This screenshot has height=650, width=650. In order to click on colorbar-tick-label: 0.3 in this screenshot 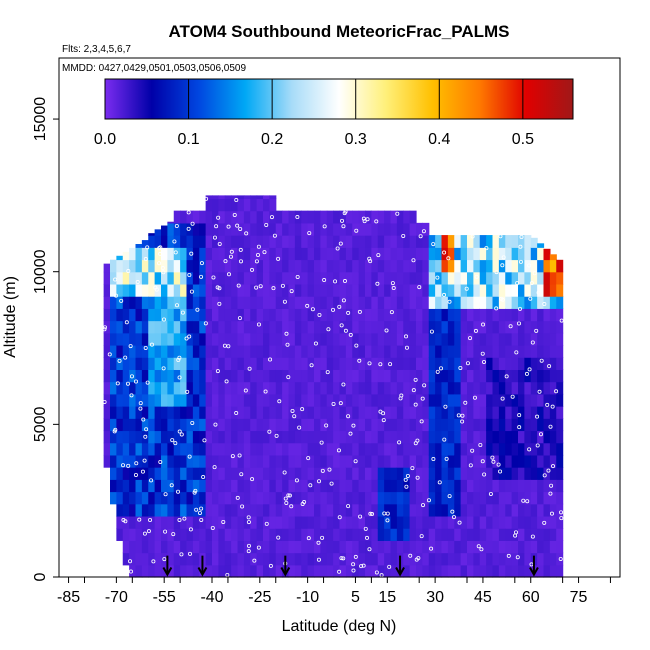, I will do `click(356, 139)`.